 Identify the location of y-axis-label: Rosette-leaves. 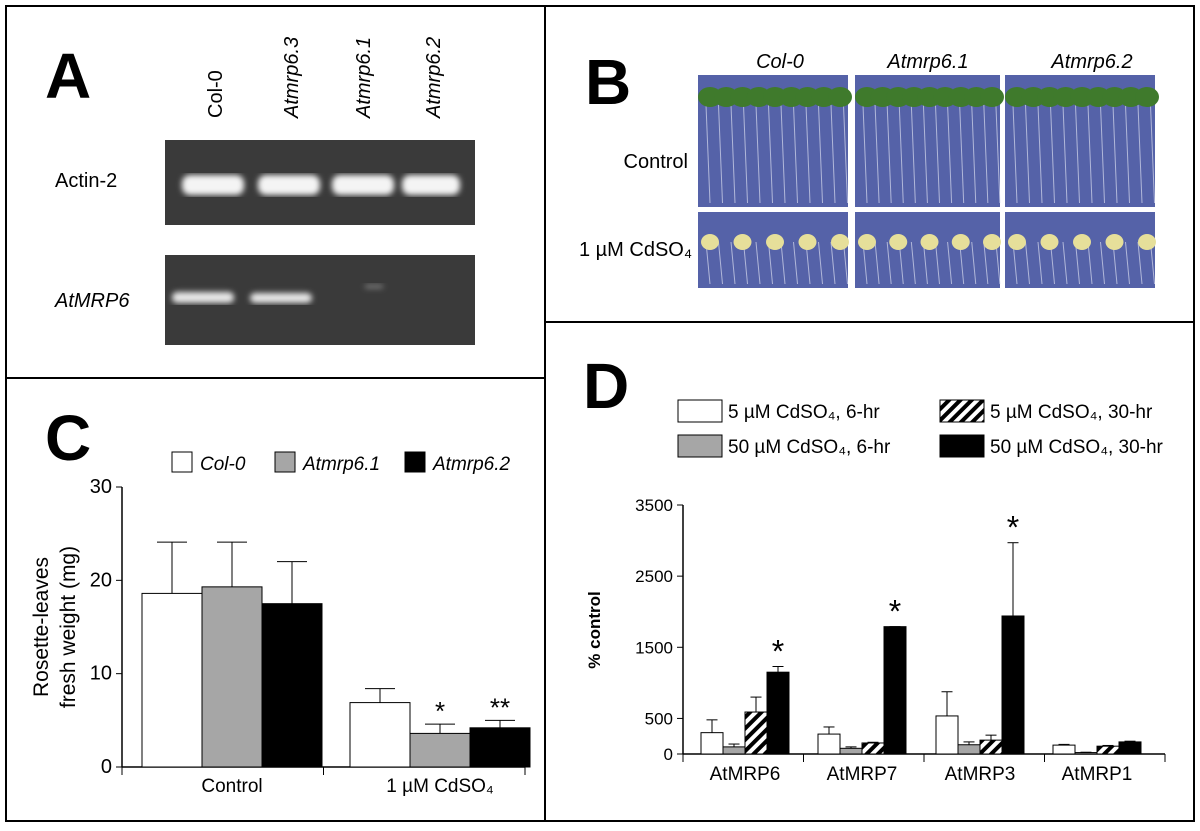
(41, 627).